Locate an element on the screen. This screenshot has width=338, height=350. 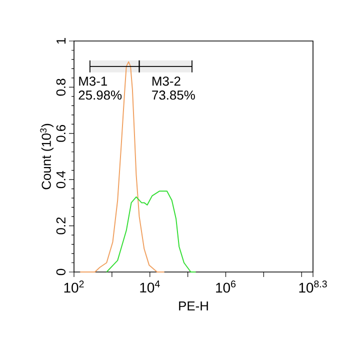
band-label: M3-2 73.85% is located at coordinates (173, 88).